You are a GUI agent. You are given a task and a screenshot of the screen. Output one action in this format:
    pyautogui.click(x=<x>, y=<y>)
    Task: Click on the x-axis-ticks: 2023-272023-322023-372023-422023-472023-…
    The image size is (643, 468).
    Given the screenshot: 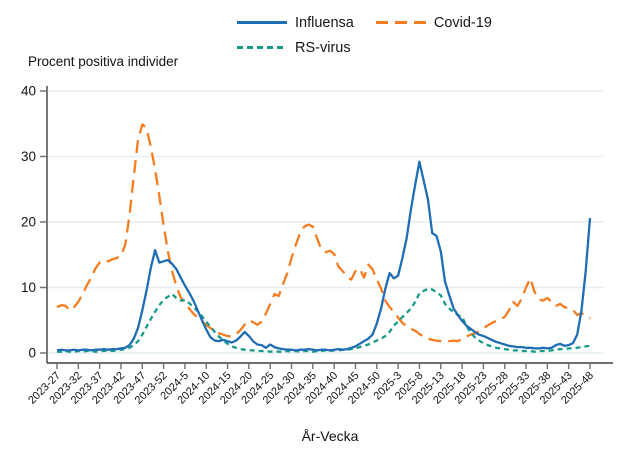 What is the action you would take?
    pyautogui.click(x=311, y=385)
    